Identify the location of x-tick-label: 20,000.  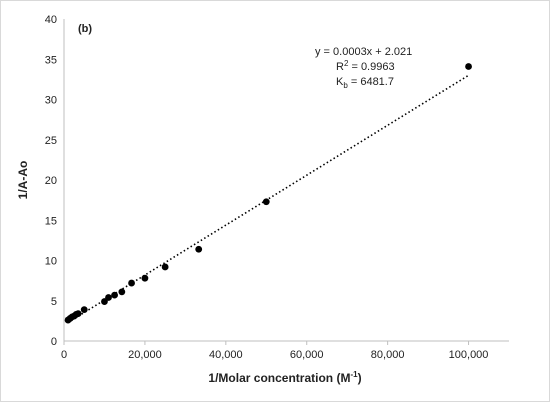
(145, 355).